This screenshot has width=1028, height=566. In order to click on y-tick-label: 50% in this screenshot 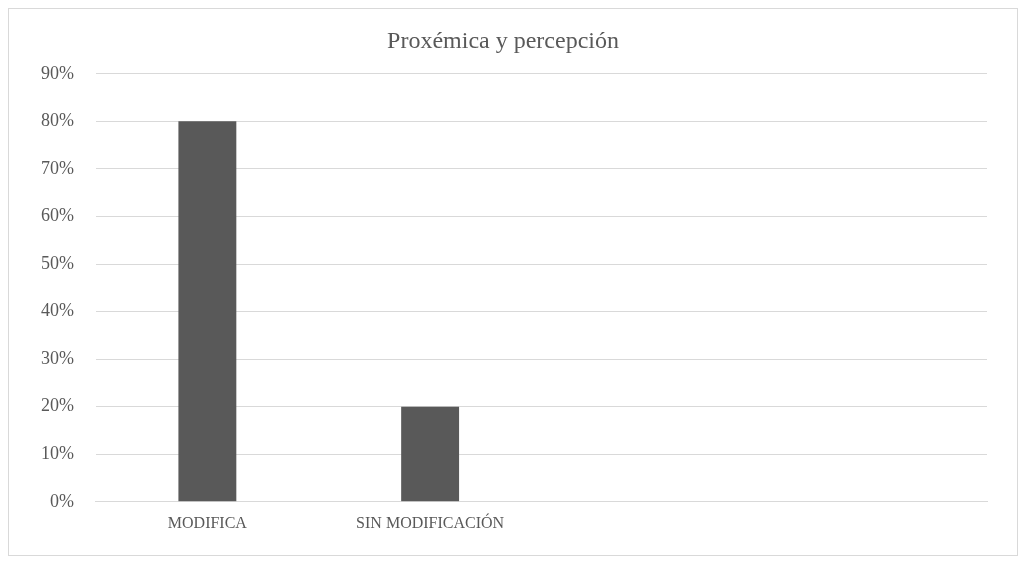, I will do `click(57, 262)`.